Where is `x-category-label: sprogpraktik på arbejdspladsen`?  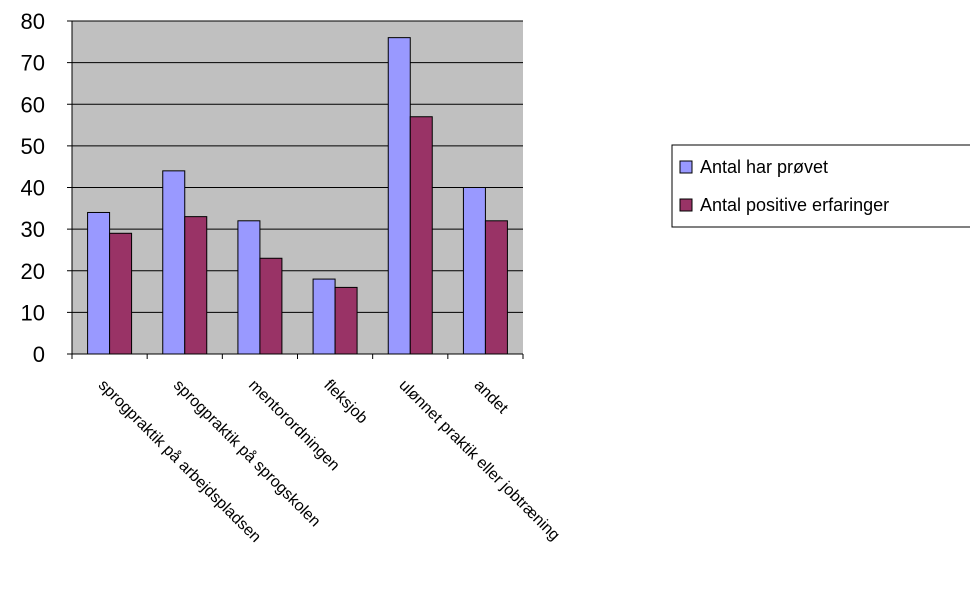 x-category-label: sprogpraktik på arbejdspladsen is located at coordinates (180, 461).